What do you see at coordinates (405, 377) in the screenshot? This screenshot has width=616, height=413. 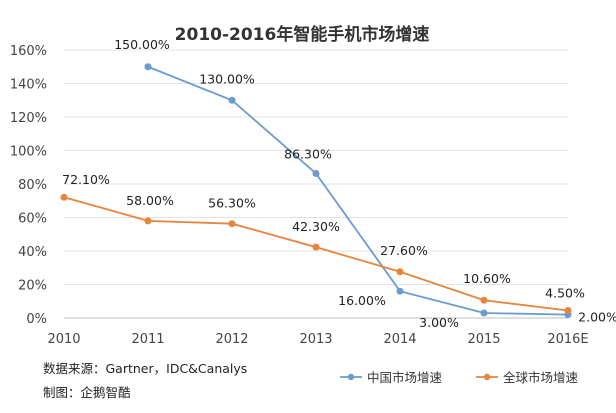 I see `legend-label: 中国市场增速` at bounding box center [405, 377].